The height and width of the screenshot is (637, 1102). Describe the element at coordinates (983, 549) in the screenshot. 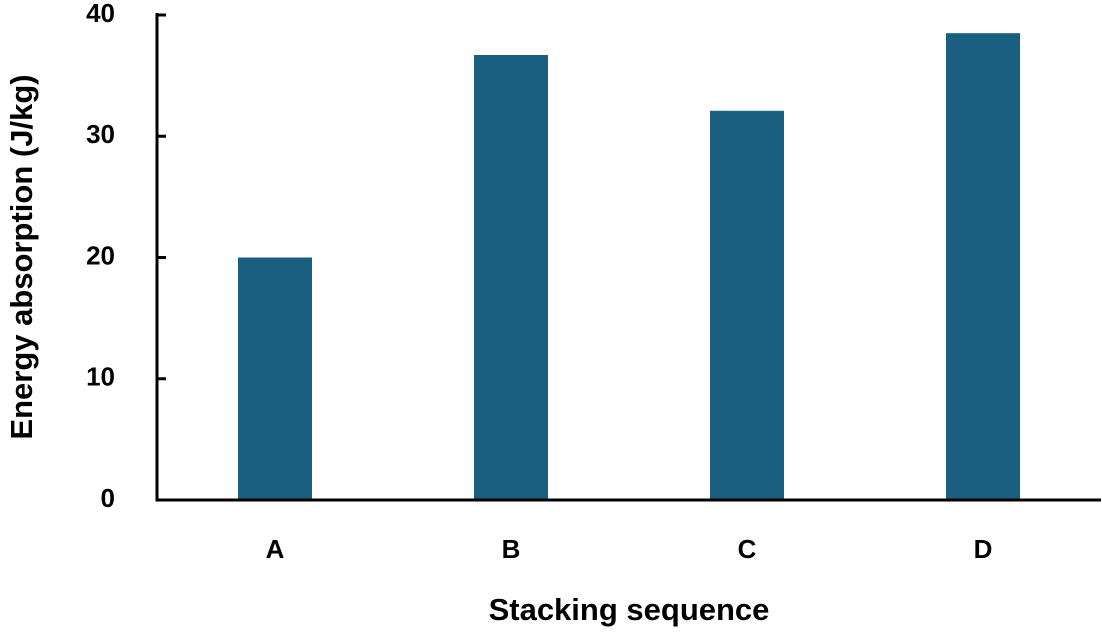

I see `x-tick-label: D` at that location.